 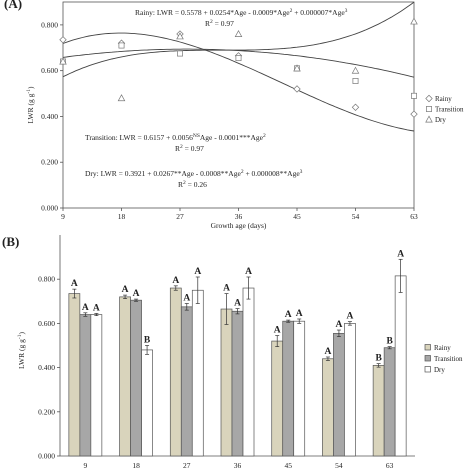 What do you see at coordinates (189, 148) in the screenshot?
I see `r-squared-transition: R2 = 0.97` at bounding box center [189, 148].